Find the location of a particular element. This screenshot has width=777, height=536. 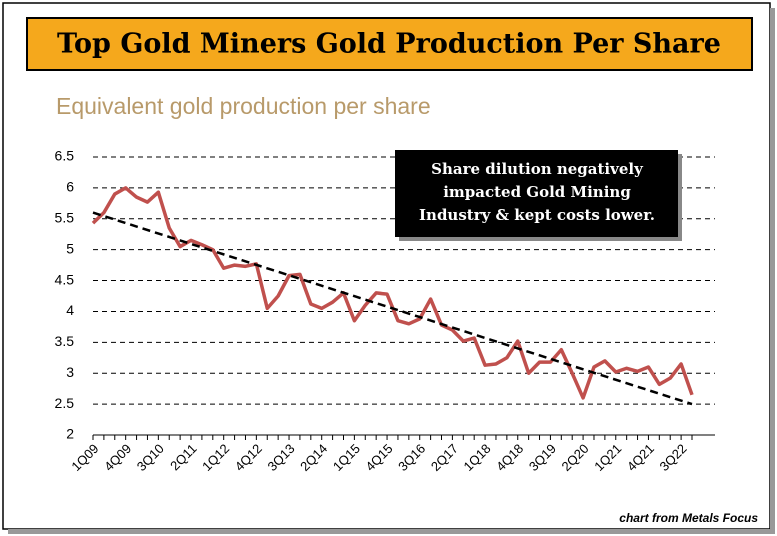

y-tick-label: 2.5 is located at coordinates (65, 403).